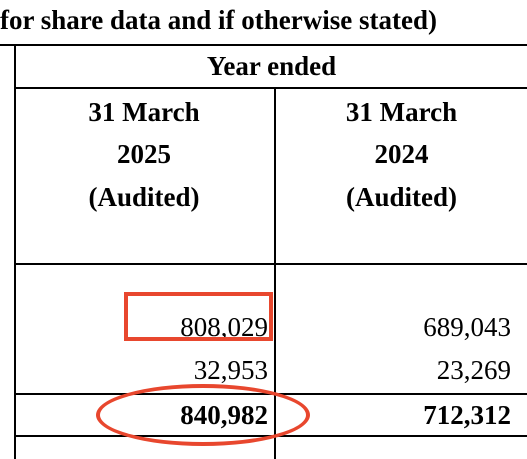  What do you see at coordinates (144, 197) in the screenshot?
I see `column-header-2025-status: (Audited)` at bounding box center [144, 197].